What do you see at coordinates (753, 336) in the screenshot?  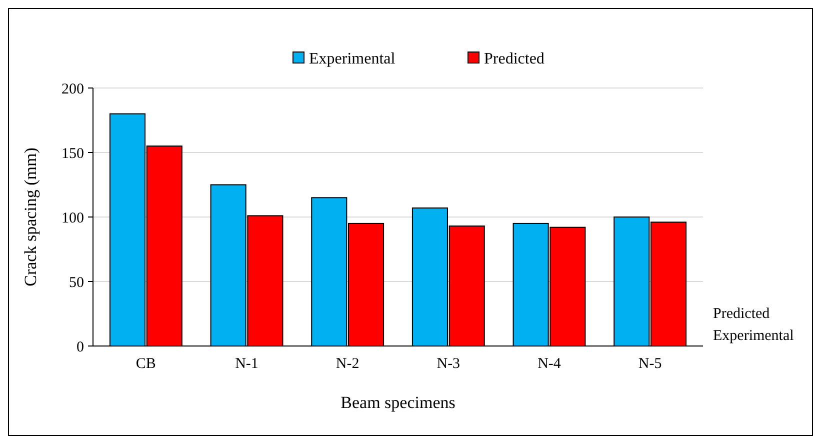 I see `text: Experimental` at bounding box center [753, 336].